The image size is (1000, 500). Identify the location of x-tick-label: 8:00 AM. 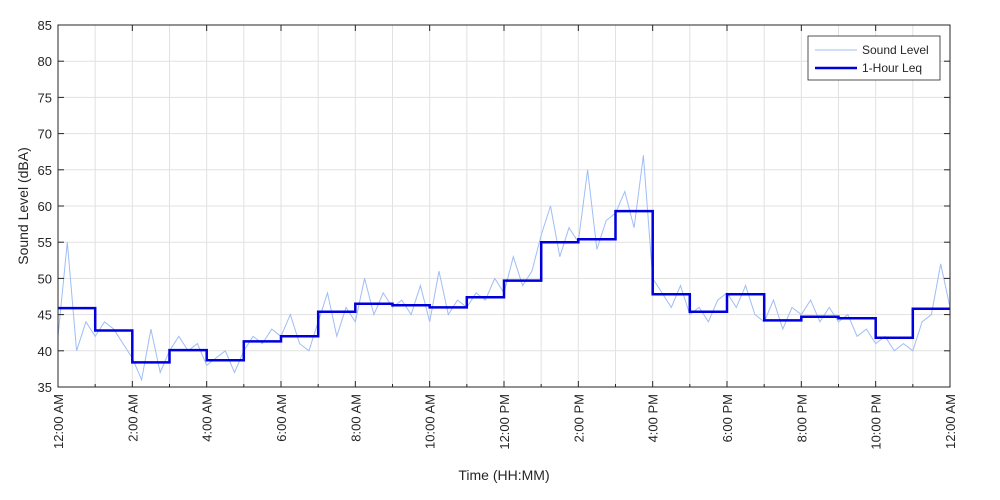
(355, 418).